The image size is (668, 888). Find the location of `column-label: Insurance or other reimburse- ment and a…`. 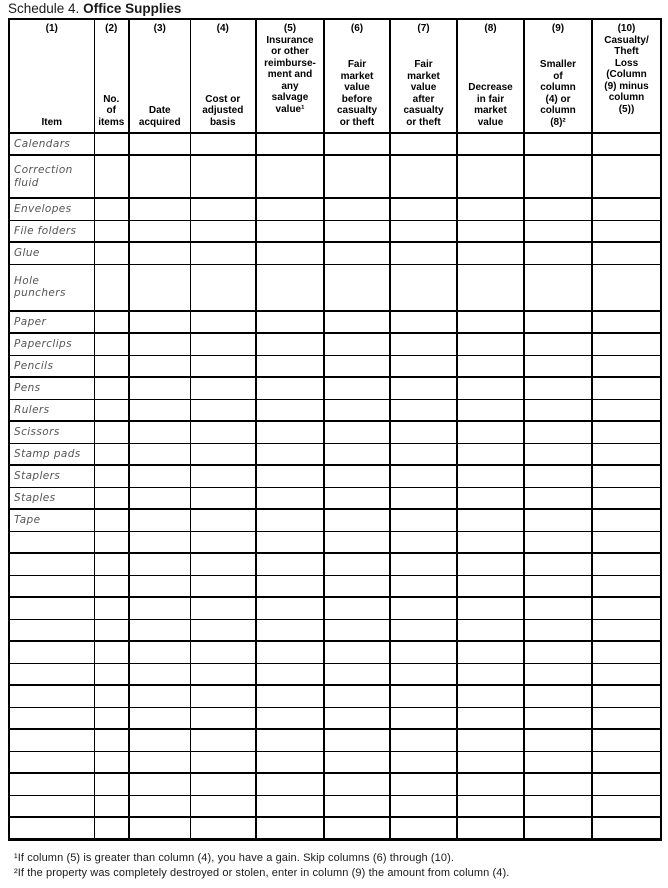

column-label: Insurance or other reimburse- ment and a… is located at coordinates (290, 74).